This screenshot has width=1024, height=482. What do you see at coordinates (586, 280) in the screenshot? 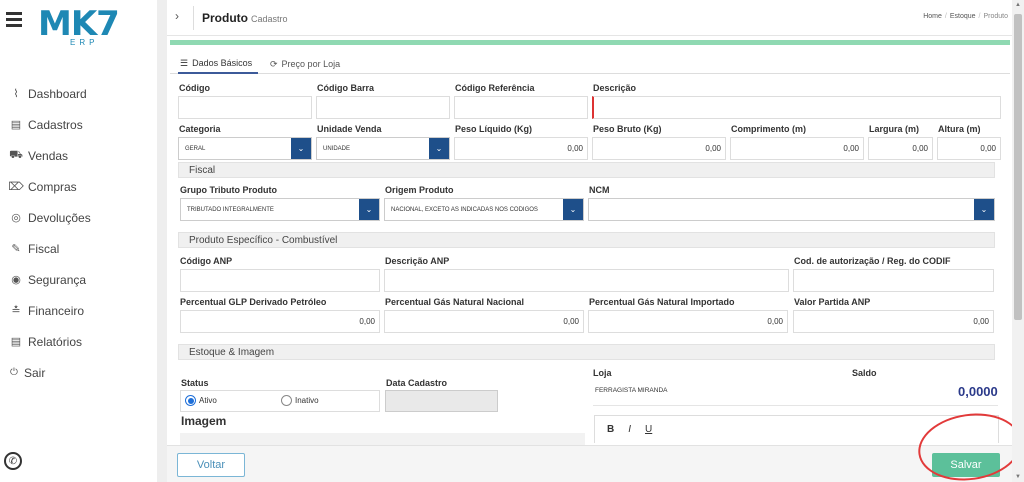
I see `descricao-anp-input` at bounding box center [586, 280].